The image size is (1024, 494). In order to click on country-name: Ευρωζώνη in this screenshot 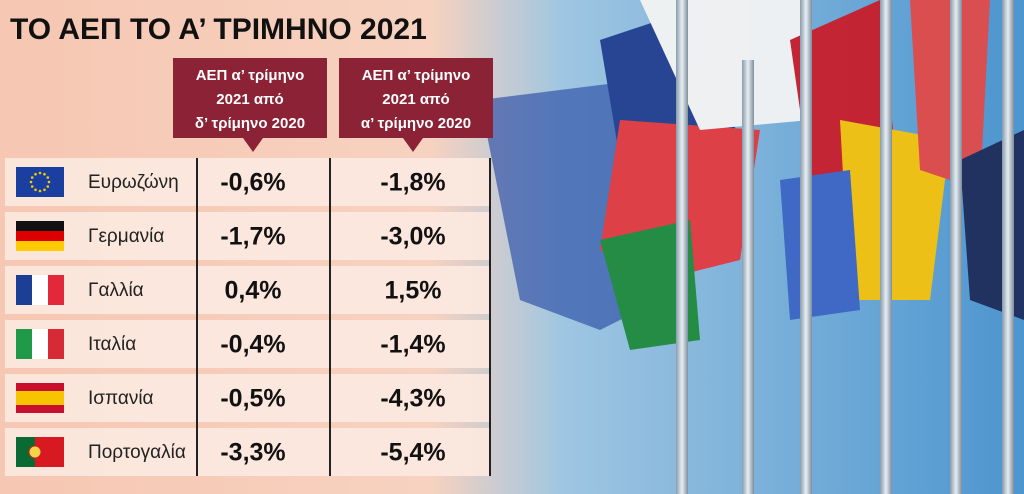, I will do `click(133, 182)`.